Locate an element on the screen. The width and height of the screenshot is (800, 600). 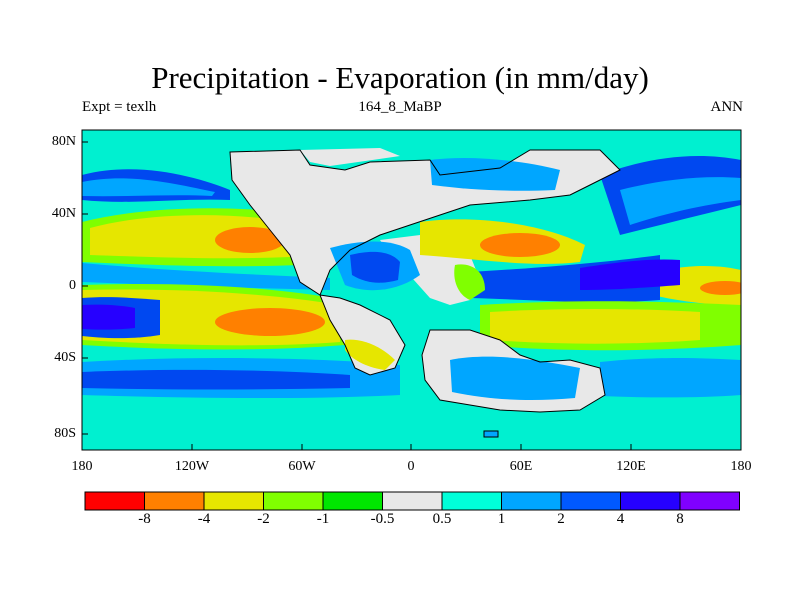
east-tropical-dry-peak is located at coordinates (720, 288).